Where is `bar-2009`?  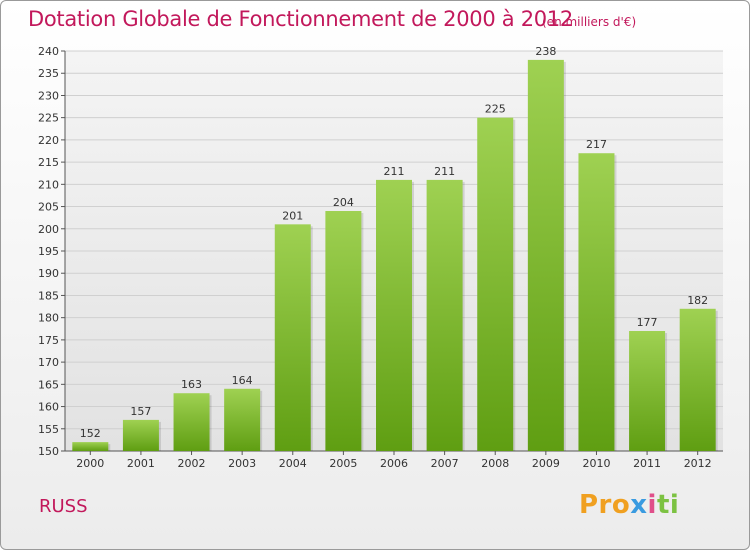 bar-2009 is located at coordinates (545, 255).